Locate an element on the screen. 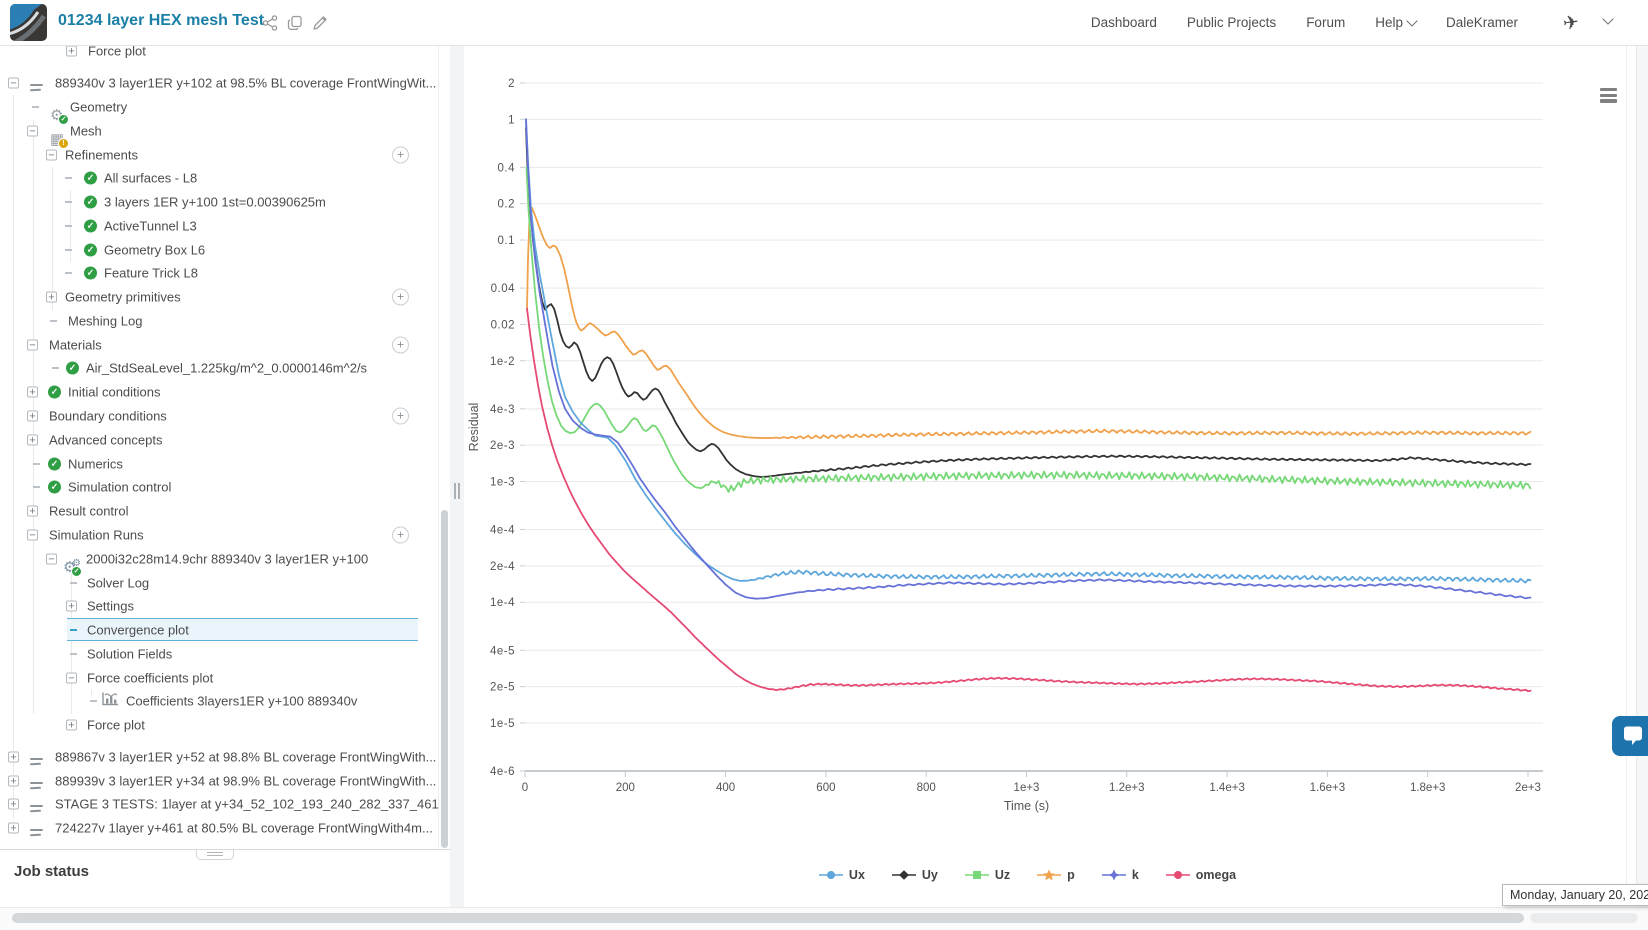 Image resolution: width=1648 pixels, height=930 pixels. chat-button is located at coordinates (1630, 736).